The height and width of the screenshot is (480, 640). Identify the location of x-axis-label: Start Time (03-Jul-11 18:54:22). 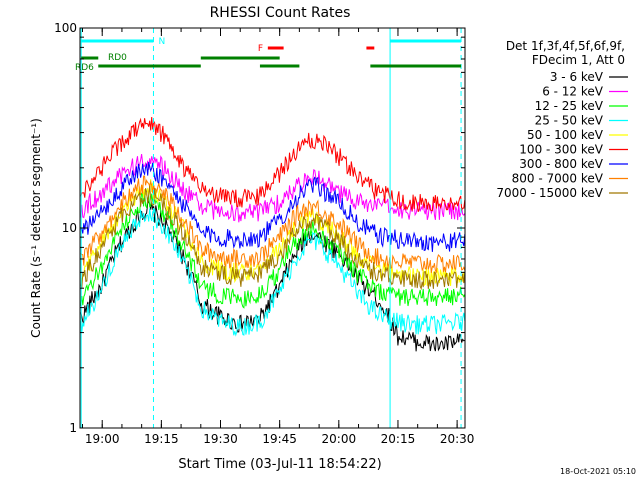
(279, 464).